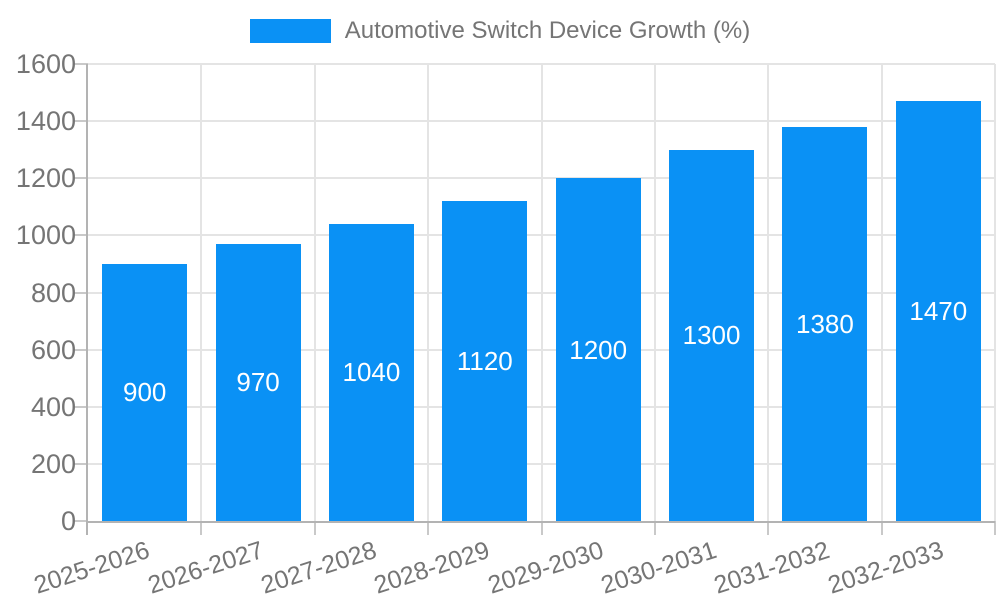 Image resolution: width=1000 pixels, height=600 pixels. What do you see at coordinates (545, 568) in the screenshot?
I see `x-axis-tick-label: 2029-2030` at bounding box center [545, 568].